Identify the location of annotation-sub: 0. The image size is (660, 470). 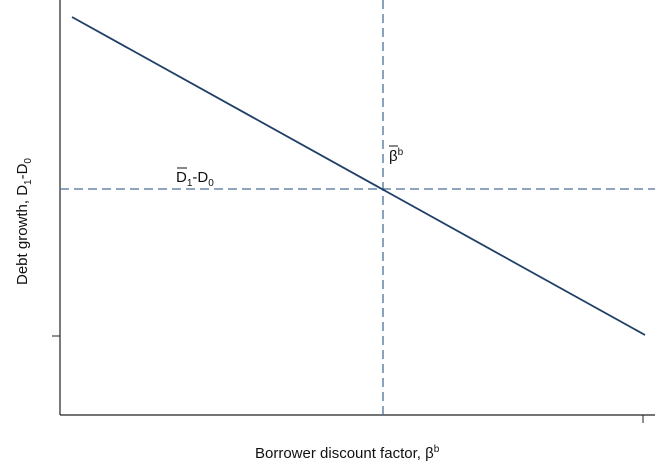
(211, 183).